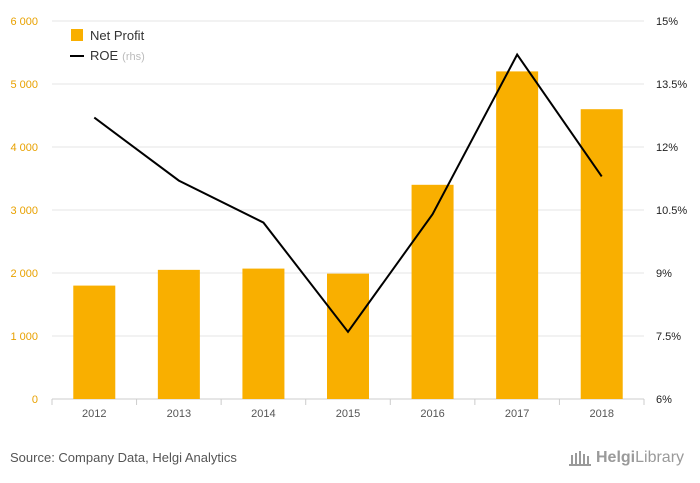 The width and height of the screenshot is (700, 483). What do you see at coordinates (24, 22) in the screenshot?
I see `left-axis-tick-label: 6 000` at bounding box center [24, 22].